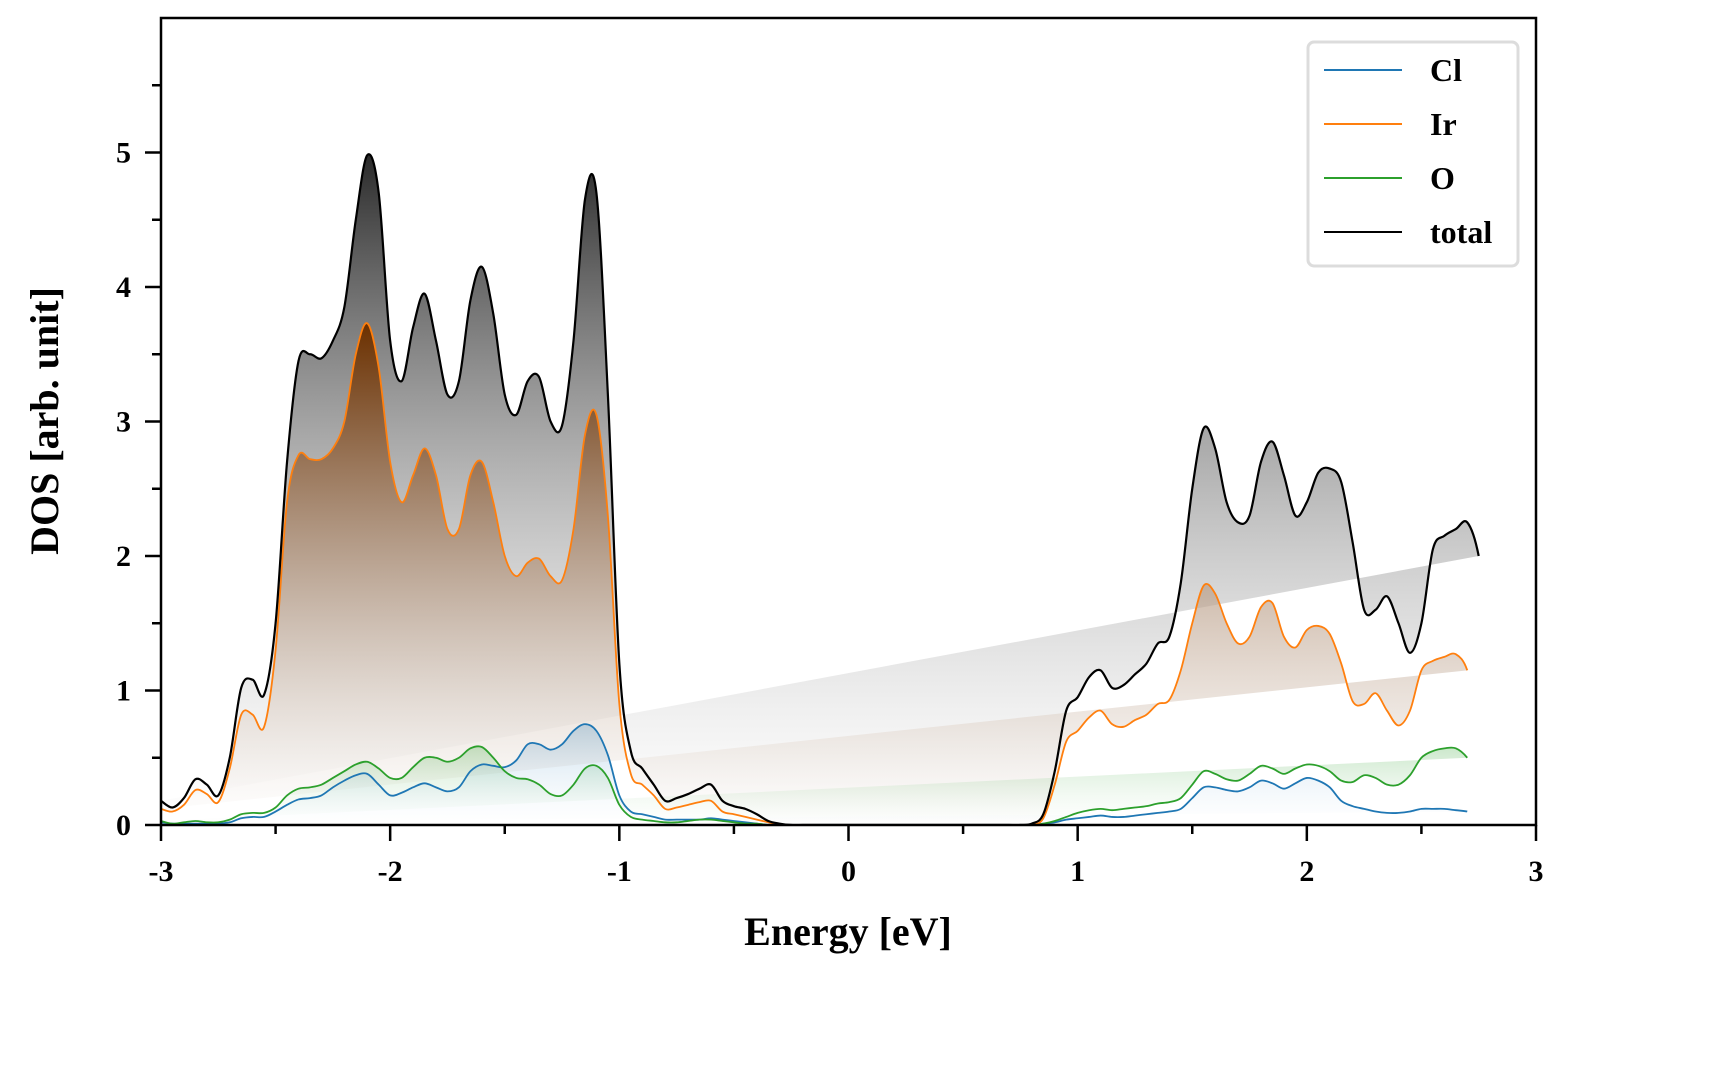 The image size is (1728, 1080). What do you see at coordinates (123, 422) in the screenshot?
I see `y-tick-label: 3` at bounding box center [123, 422].